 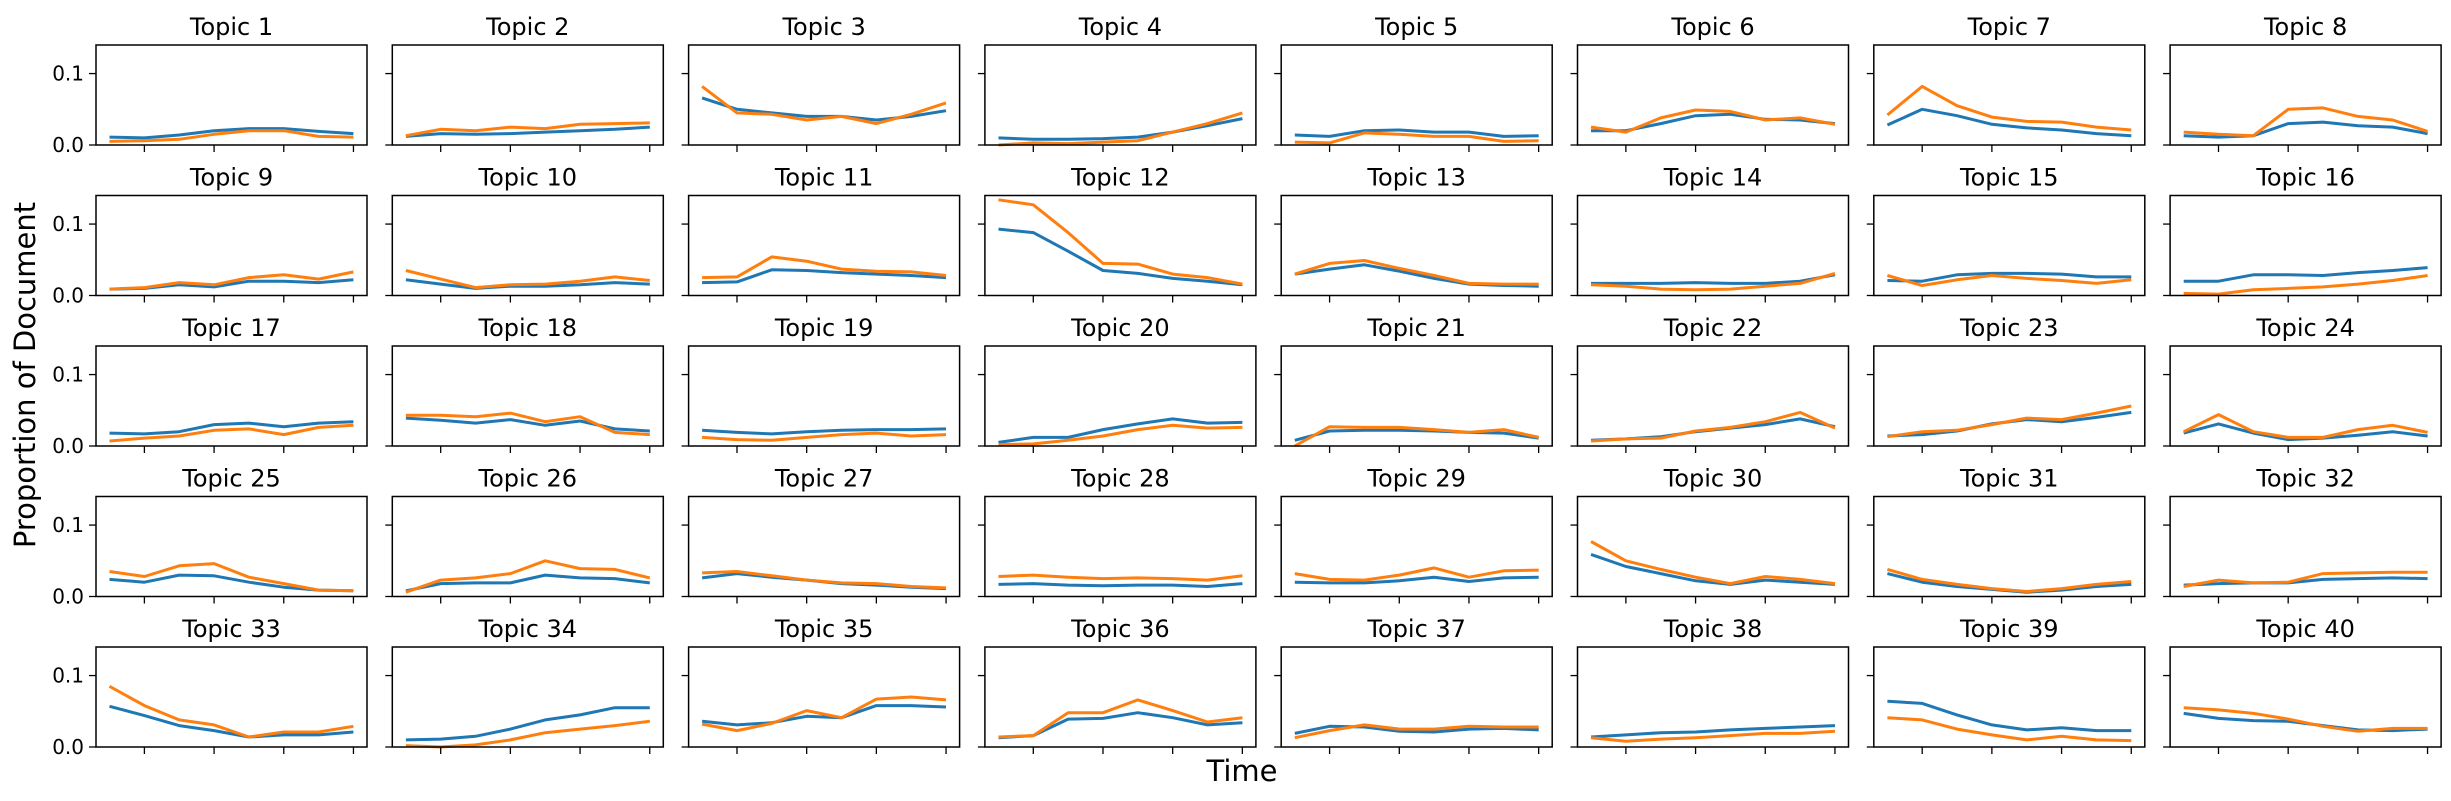 I want to click on topic-panel: Topic 13, so click(x=1413, y=233).